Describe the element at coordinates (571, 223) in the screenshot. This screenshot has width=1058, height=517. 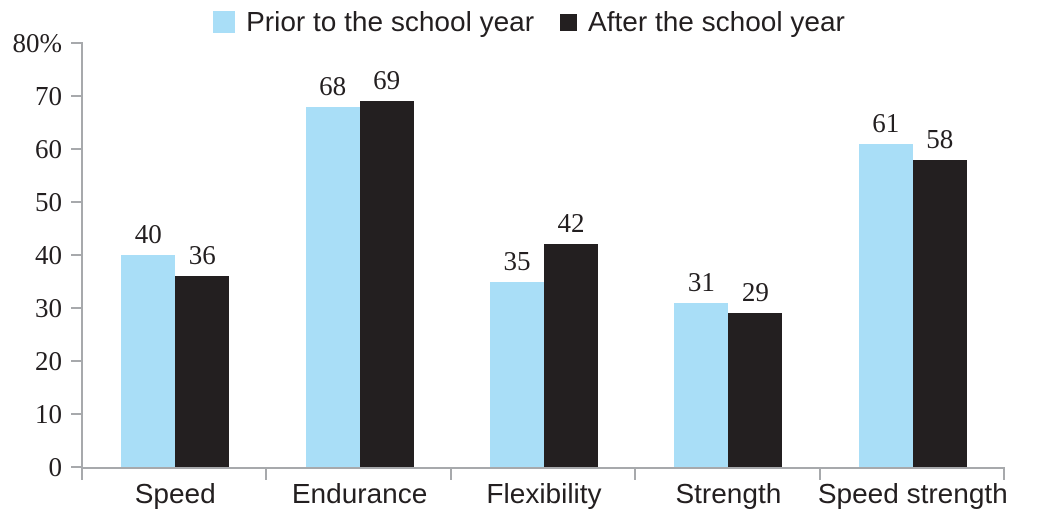
I see `bar-value-label: 42` at that location.